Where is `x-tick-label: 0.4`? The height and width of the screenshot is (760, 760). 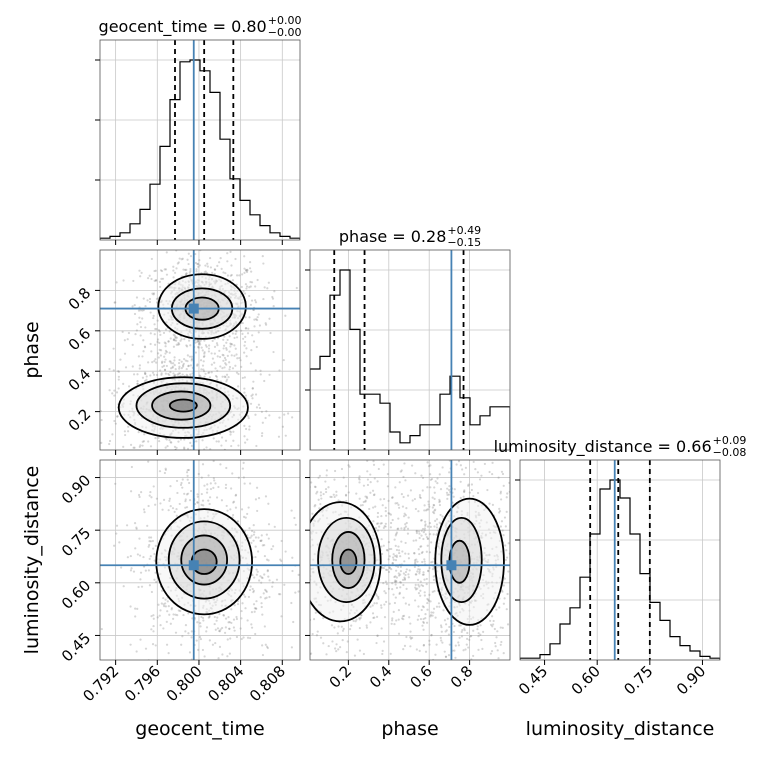 x-tick-label: 0.4 is located at coordinates (381, 677).